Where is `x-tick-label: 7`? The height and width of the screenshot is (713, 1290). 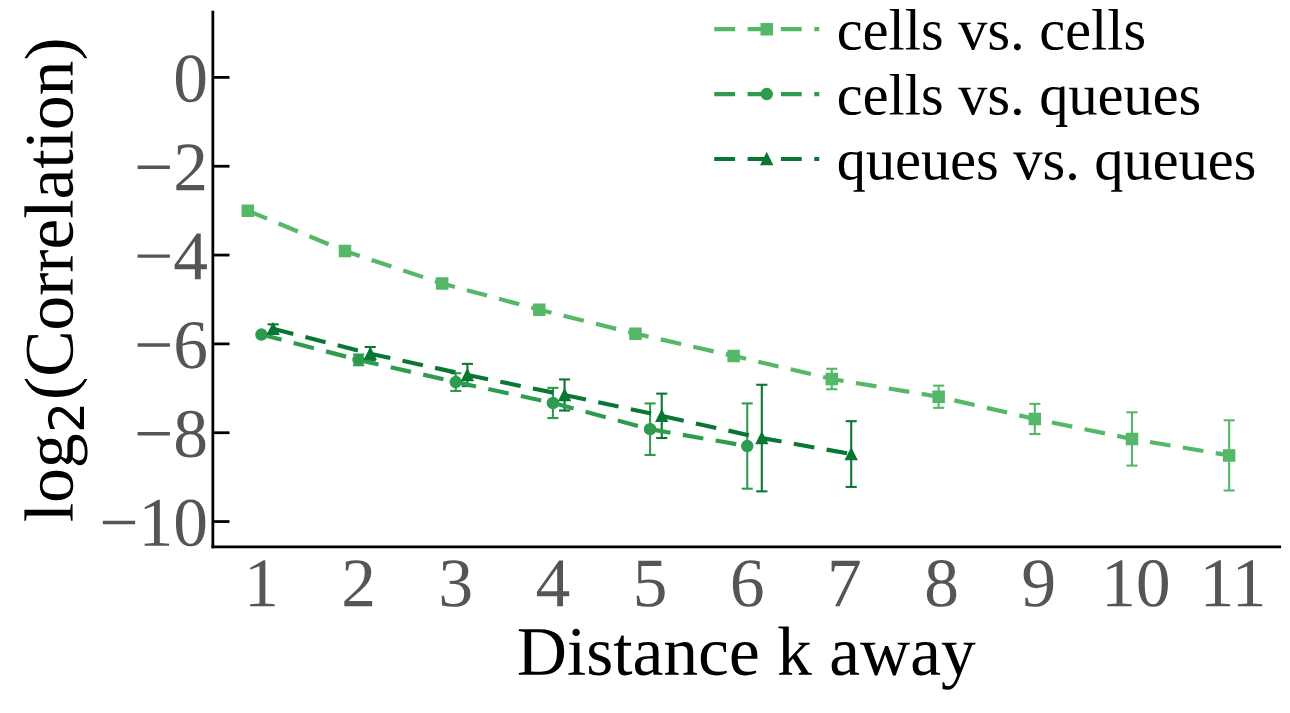 x-tick-label: 7 is located at coordinates (845, 583).